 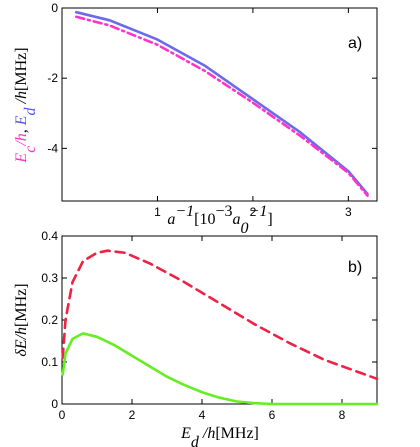 I want to click on a-ylabel-unit: [MHz], so click(x=21, y=69).